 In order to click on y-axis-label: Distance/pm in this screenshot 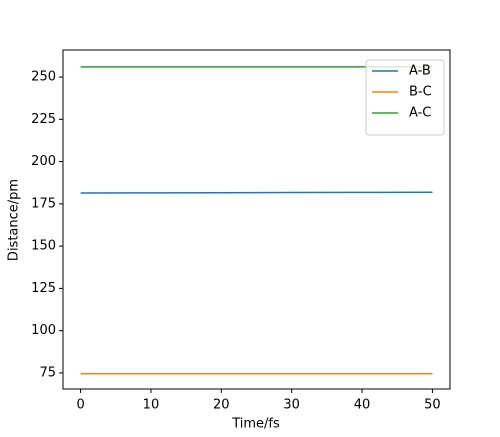, I will do `click(14, 220)`.